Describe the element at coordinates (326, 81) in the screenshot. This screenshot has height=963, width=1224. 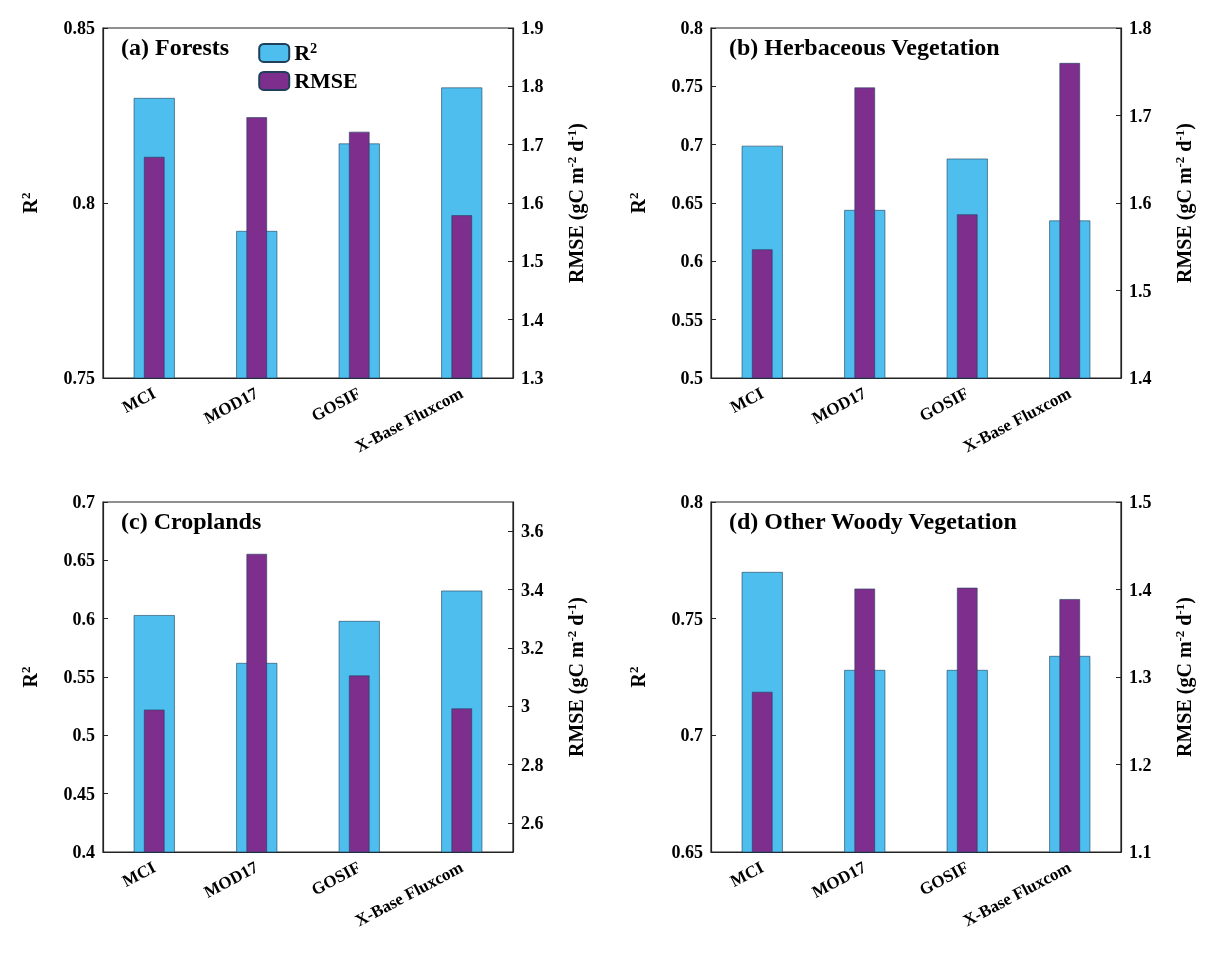
I see `legend-label: RMSE` at that location.